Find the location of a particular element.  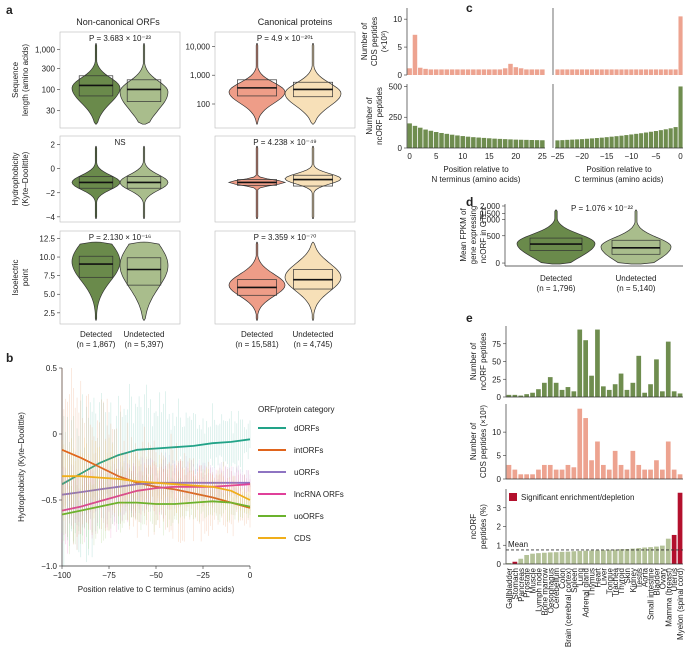

c-left-xtick-5: 25 is located at coordinates (542, 156).